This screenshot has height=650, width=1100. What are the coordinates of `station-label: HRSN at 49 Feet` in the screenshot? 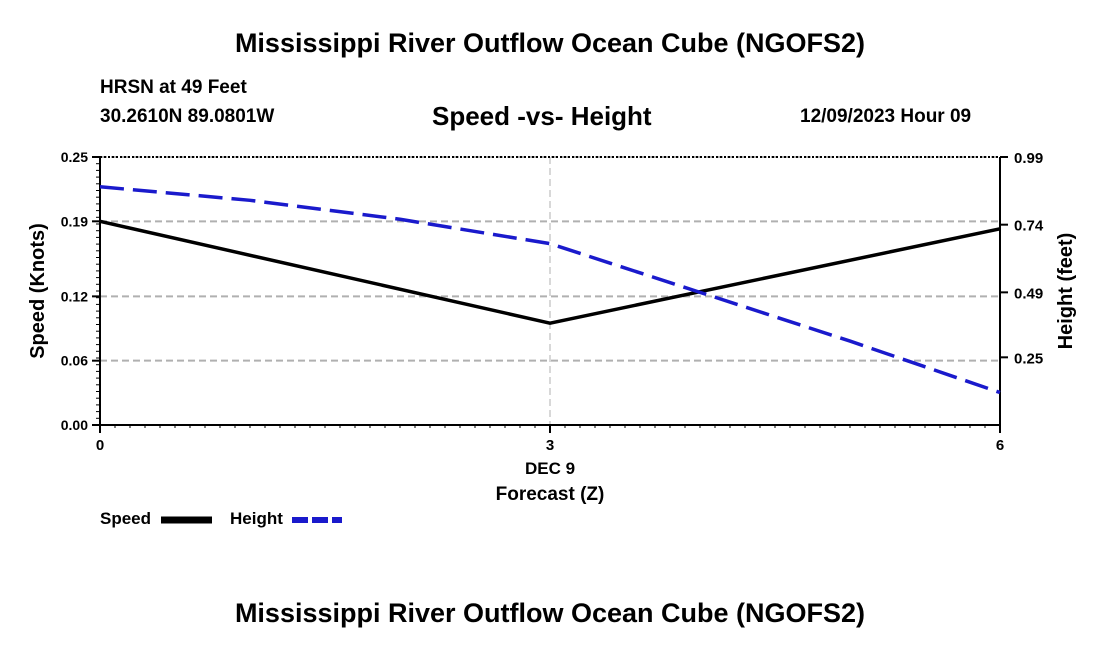 It's located at (173, 87).